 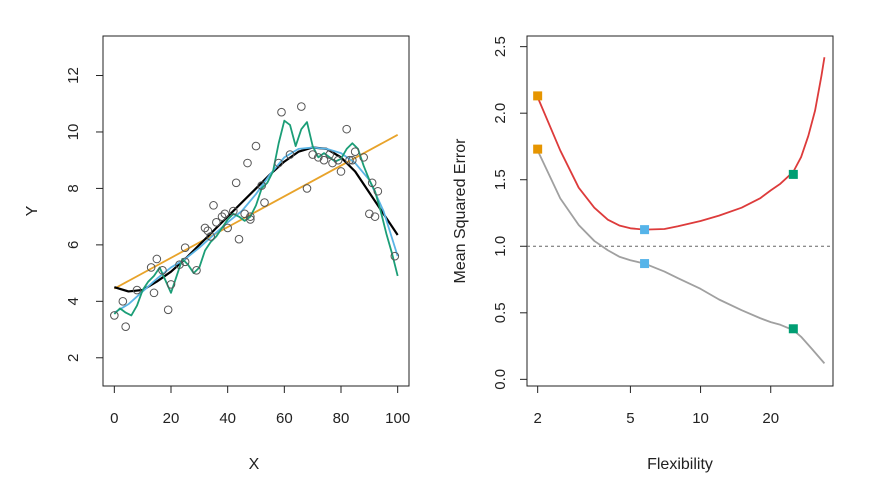 What do you see at coordinates (500, 246) in the screenshot?
I see `right-y-tick-label: 1.0` at bounding box center [500, 246].